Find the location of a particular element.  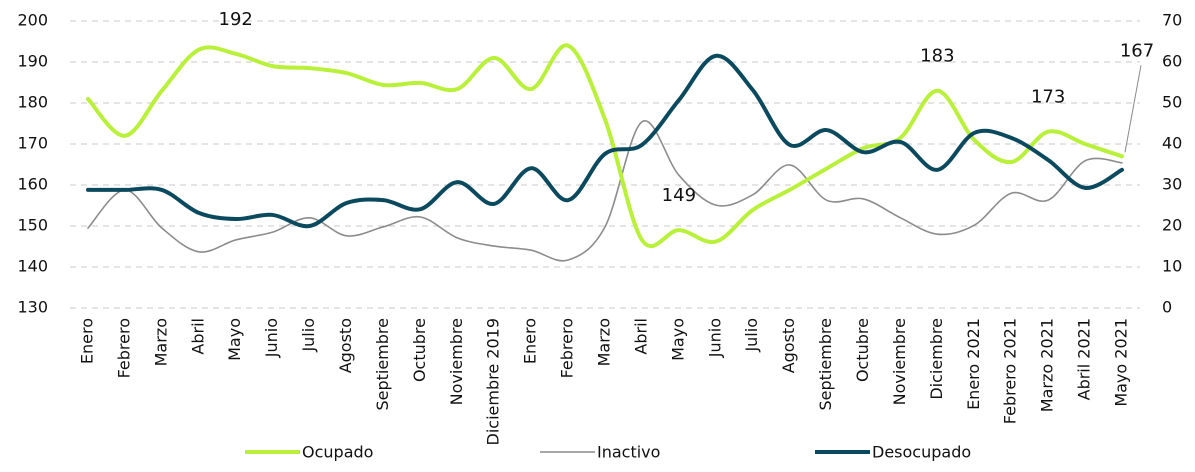

y2-tick-label: 70 is located at coordinates (1172, 20).